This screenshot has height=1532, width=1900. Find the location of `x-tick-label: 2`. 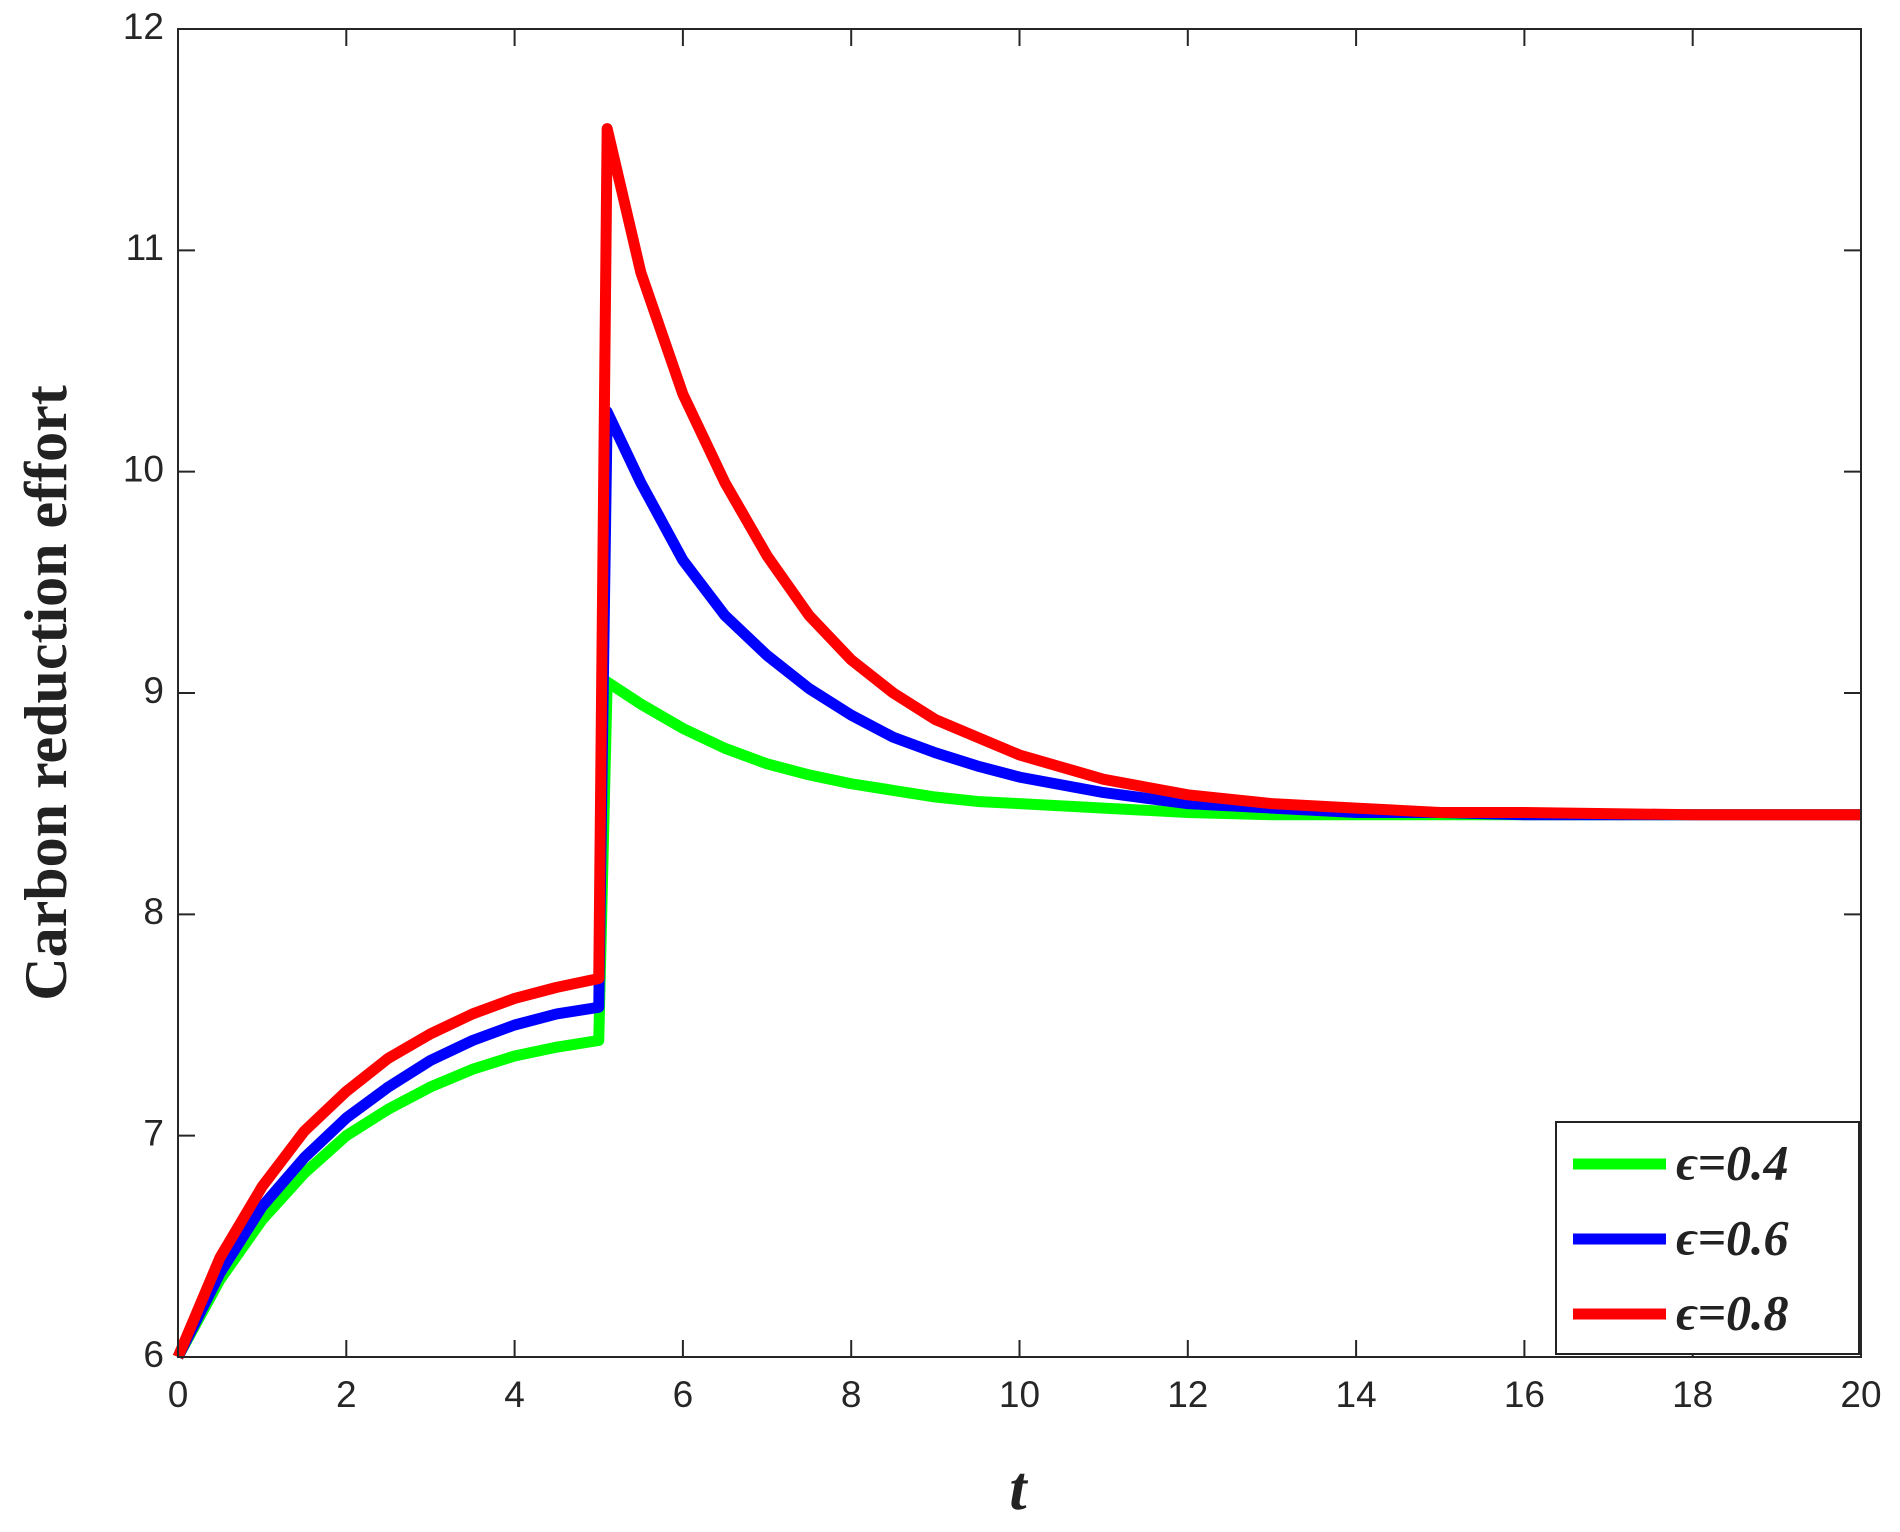

x-tick-label: 2 is located at coordinates (346, 1394).